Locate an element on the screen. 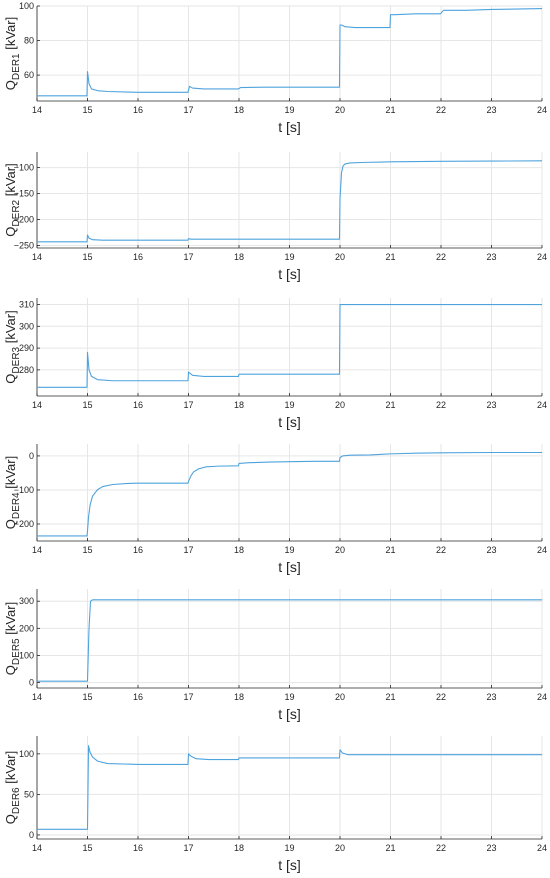  y-tick-label: 80 is located at coordinates (29, 41).